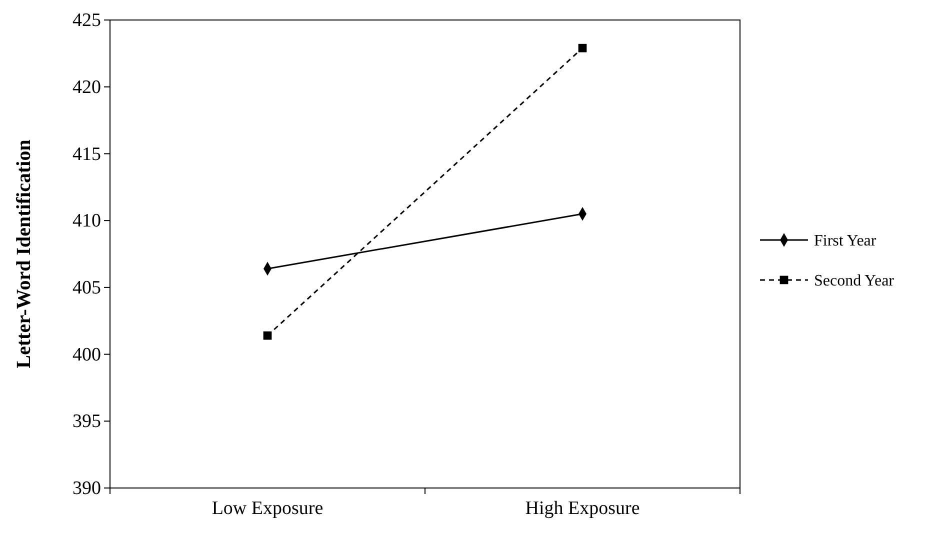  Describe the element at coordinates (86, 154) in the screenshot. I see `y-tick-label: 415` at that location.